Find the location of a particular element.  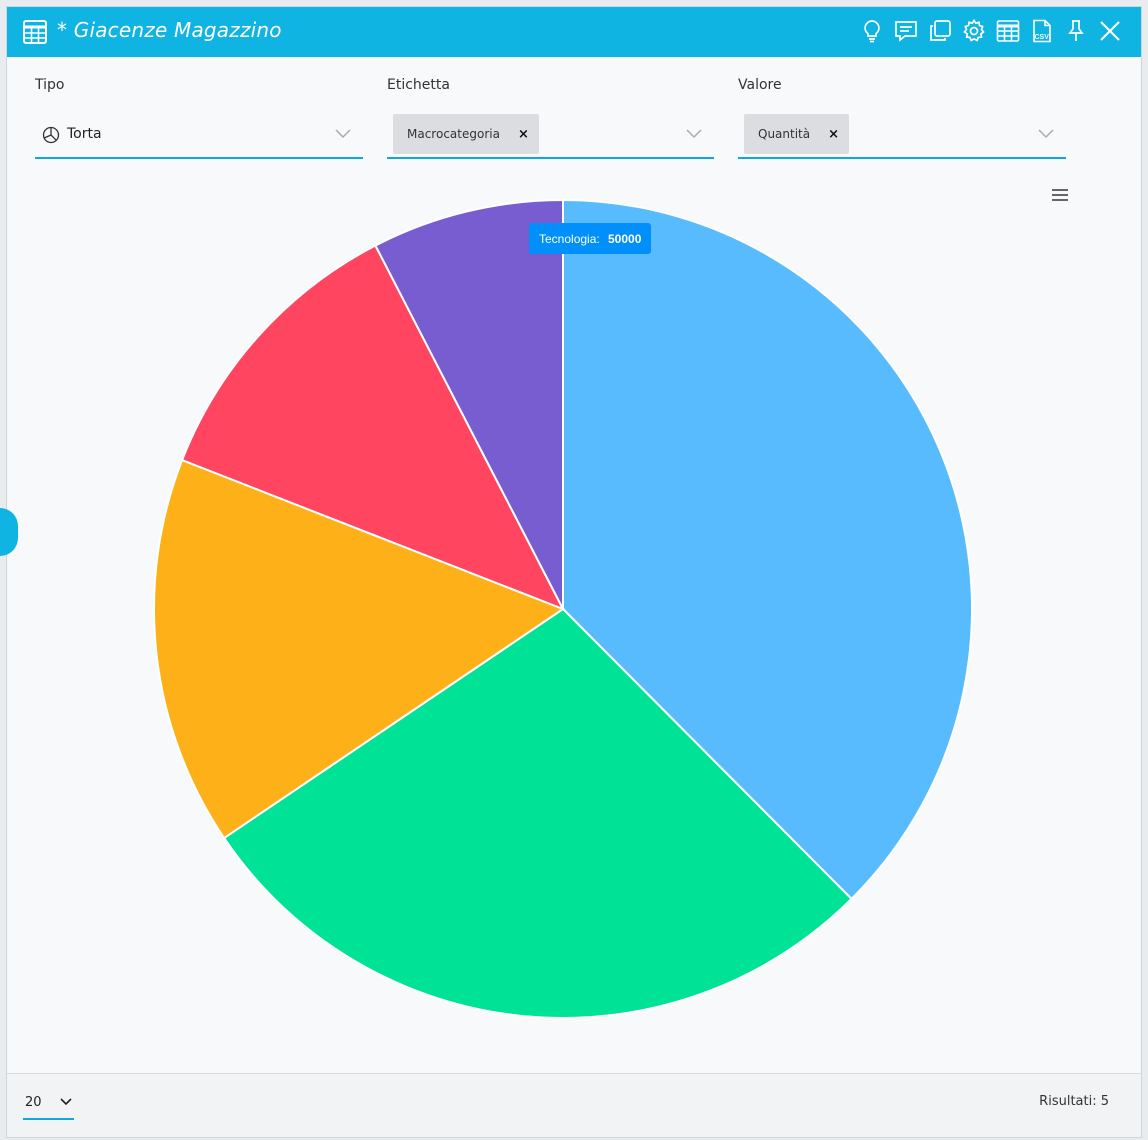

close-icon is located at coordinates (1110, 31).